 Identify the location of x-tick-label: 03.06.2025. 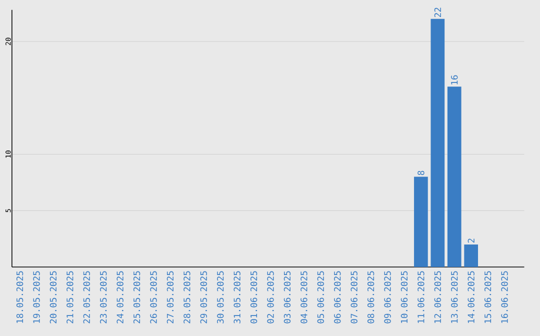
(287, 297).